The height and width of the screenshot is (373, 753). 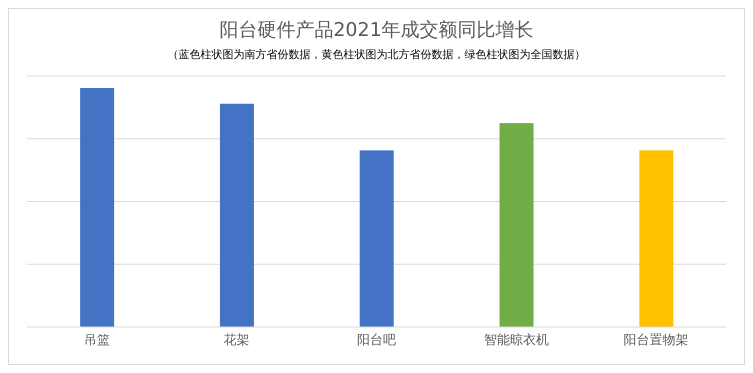 I want to click on x-tick-label: 花架, so click(x=237, y=340).